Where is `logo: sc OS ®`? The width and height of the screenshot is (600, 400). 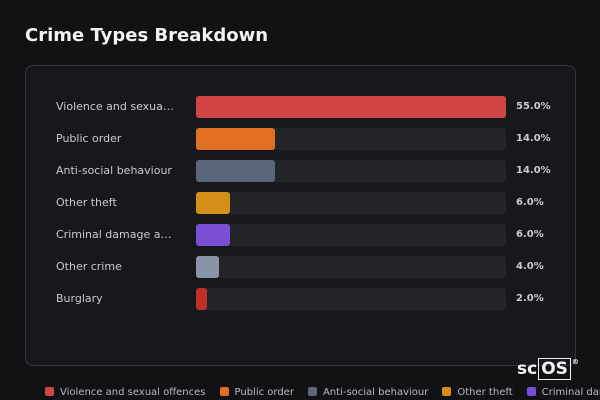 logo: sc OS ® is located at coordinates (548, 369).